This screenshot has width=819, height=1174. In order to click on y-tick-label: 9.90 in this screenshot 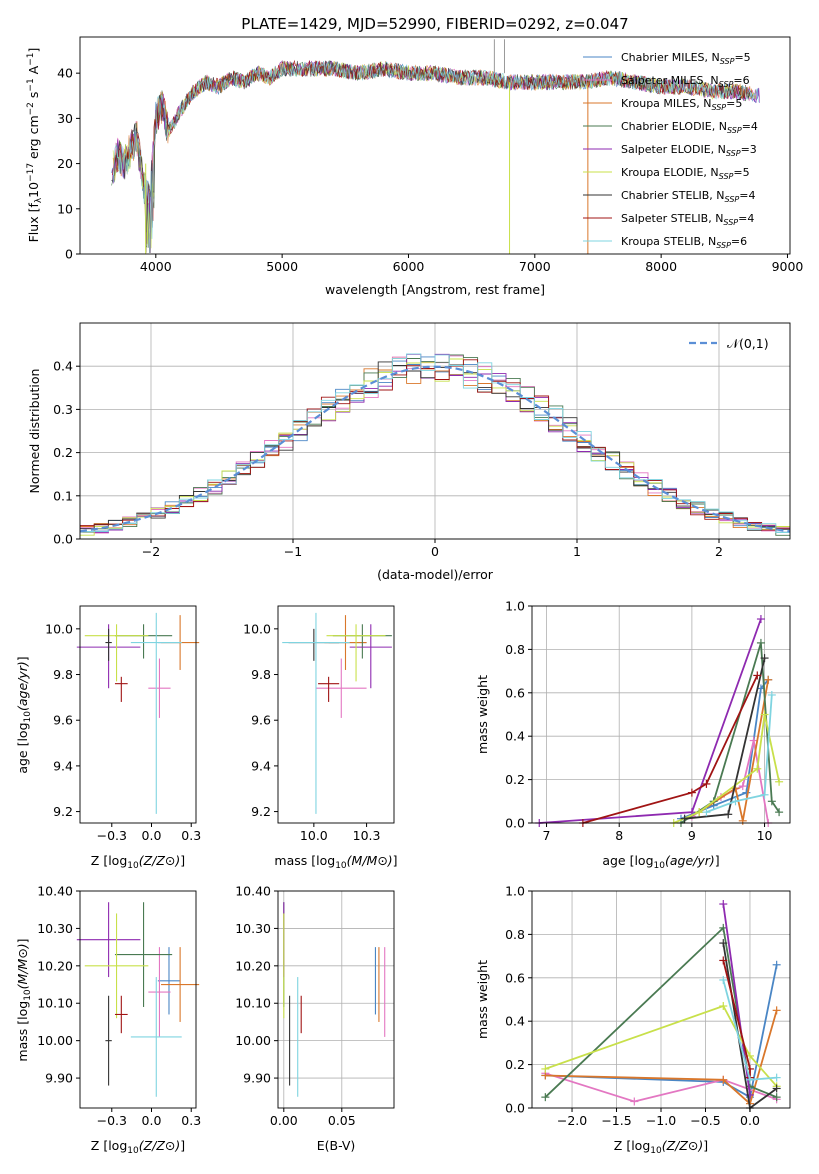, I will do `click(59, 1078)`.